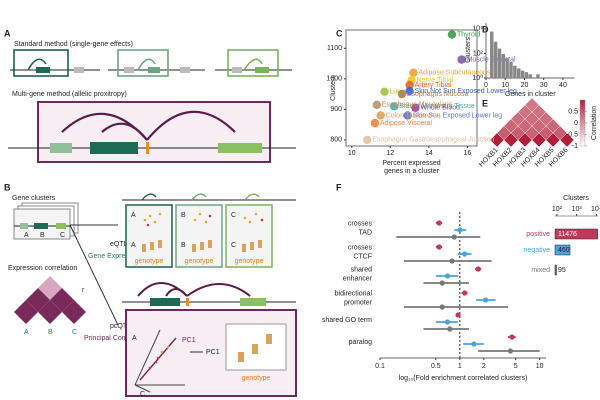 The image size is (600, 400). Describe the element at coordinates (572, 134) in the screenshot. I see `colorbar-tick: -0.5` at that location.